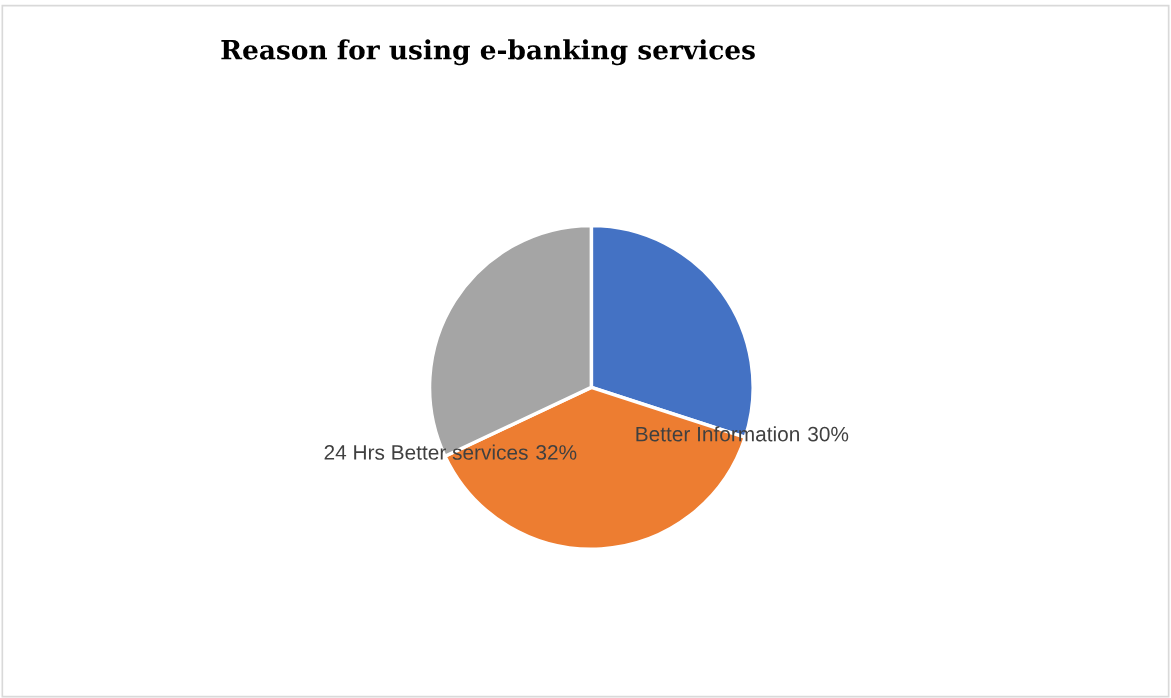  Describe the element at coordinates (488, 52) in the screenshot. I see `chart-title: Reason for using e-banking services` at that location.